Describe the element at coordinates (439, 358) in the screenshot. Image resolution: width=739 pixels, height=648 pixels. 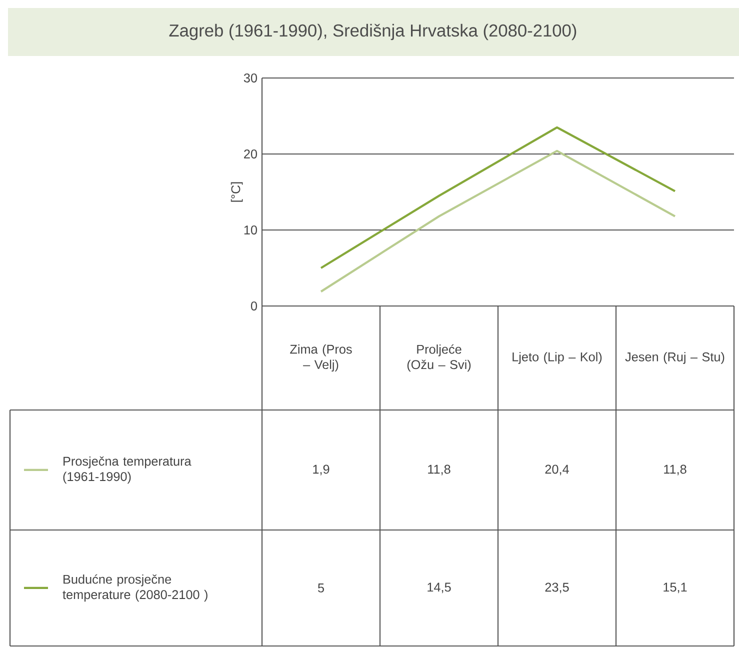
I see `x-tick-label: Proljeće (Ožu – Svi)` at that location.